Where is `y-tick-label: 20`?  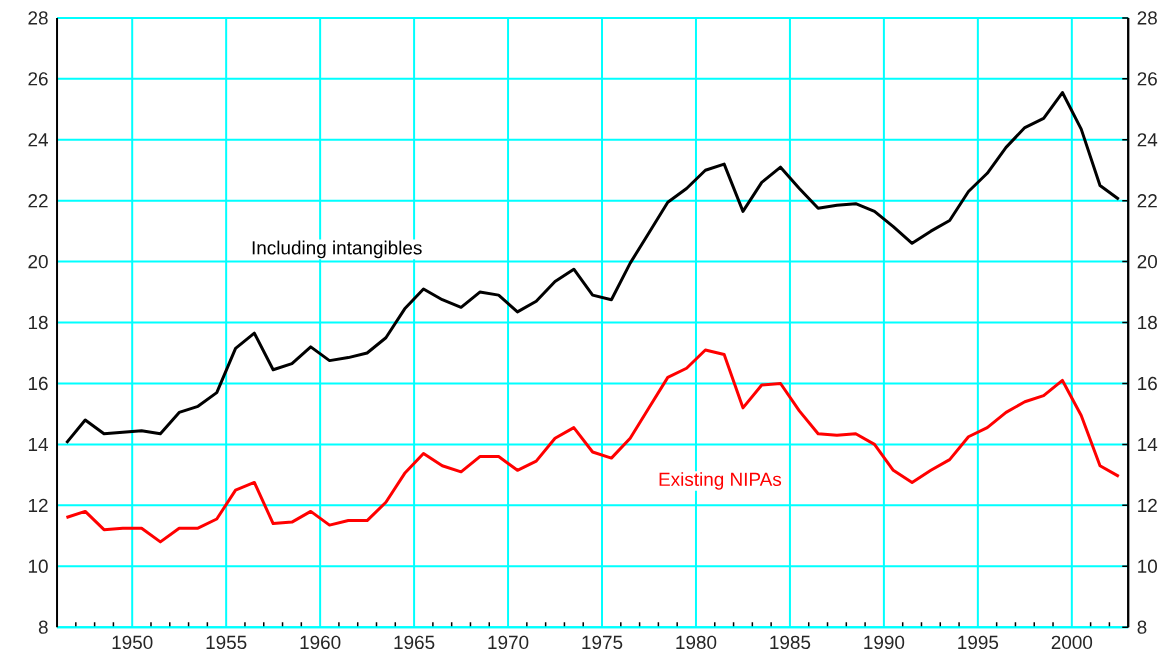 y-tick-label: 20 is located at coordinates (38, 261).